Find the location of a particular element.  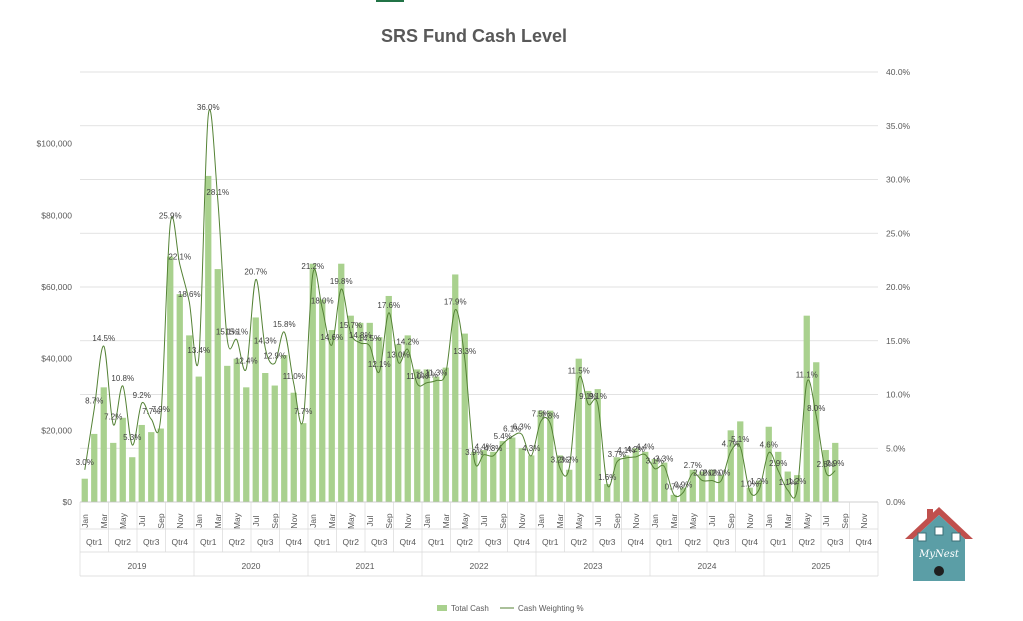

legend-swatch-total-cash is located at coordinates (442, 608).